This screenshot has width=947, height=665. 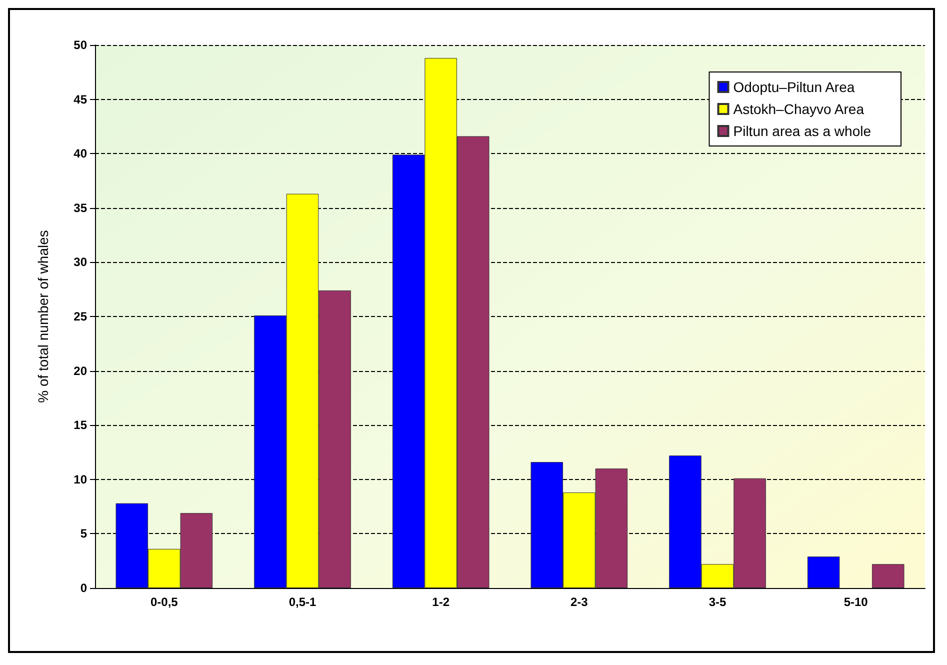 What do you see at coordinates (856, 602) in the screenshot?
I see `x-tick-label: 5-10` at bounding box center [856, 602].